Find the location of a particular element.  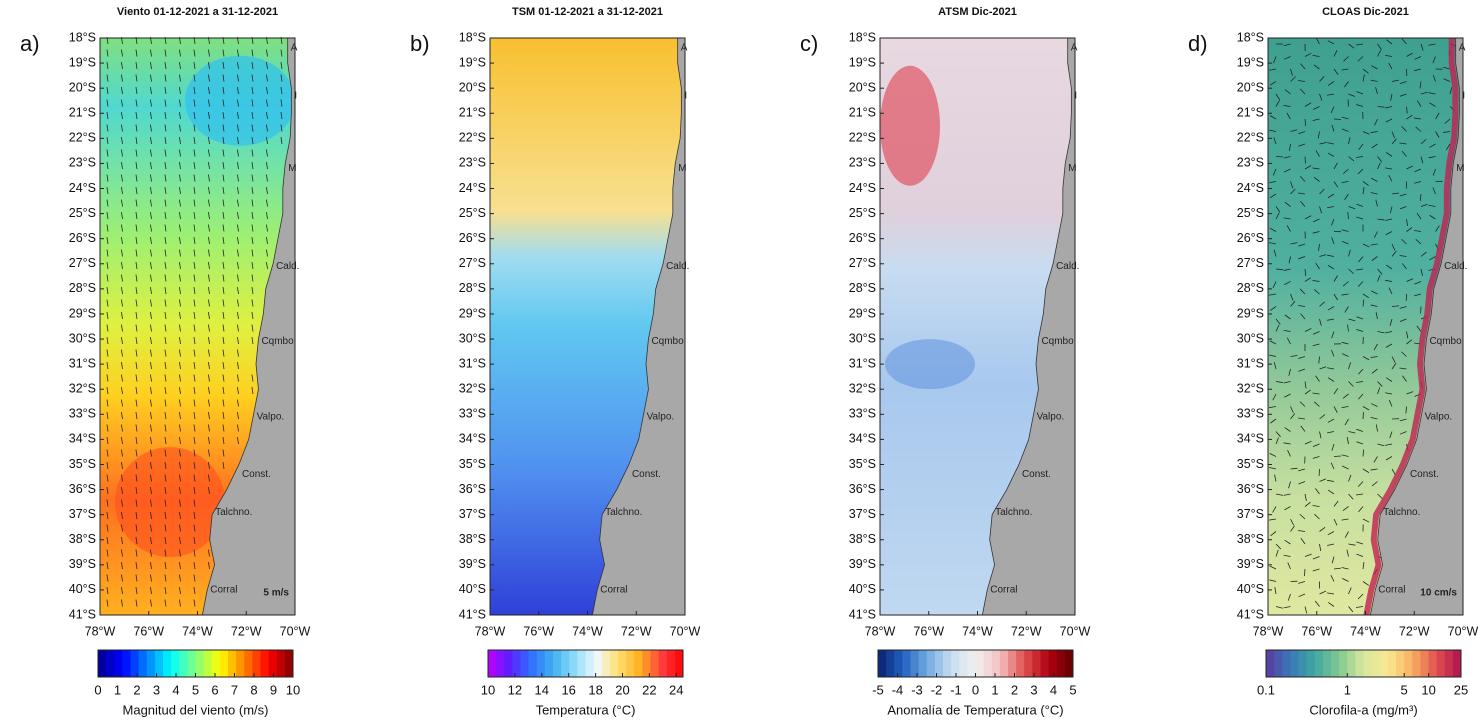

lat-label: 39°S is located at coordinates (82, 564).